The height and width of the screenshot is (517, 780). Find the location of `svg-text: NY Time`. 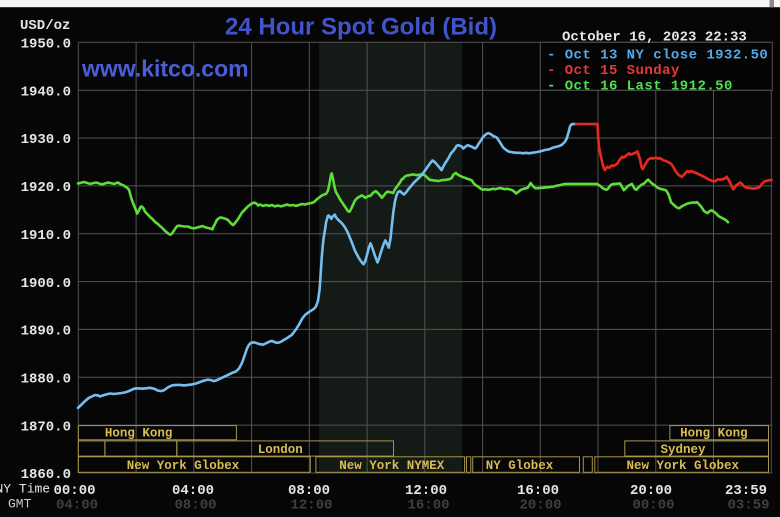

svg-text: NY Time is located at coordinates (25, 489).